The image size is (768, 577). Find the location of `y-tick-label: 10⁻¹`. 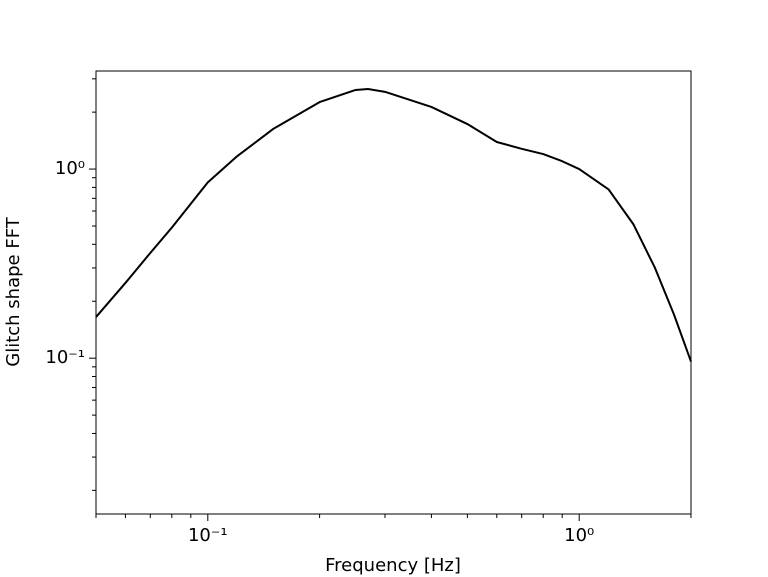

y-tick-label: 10⁻¹ is located at coordinates (65, 357).